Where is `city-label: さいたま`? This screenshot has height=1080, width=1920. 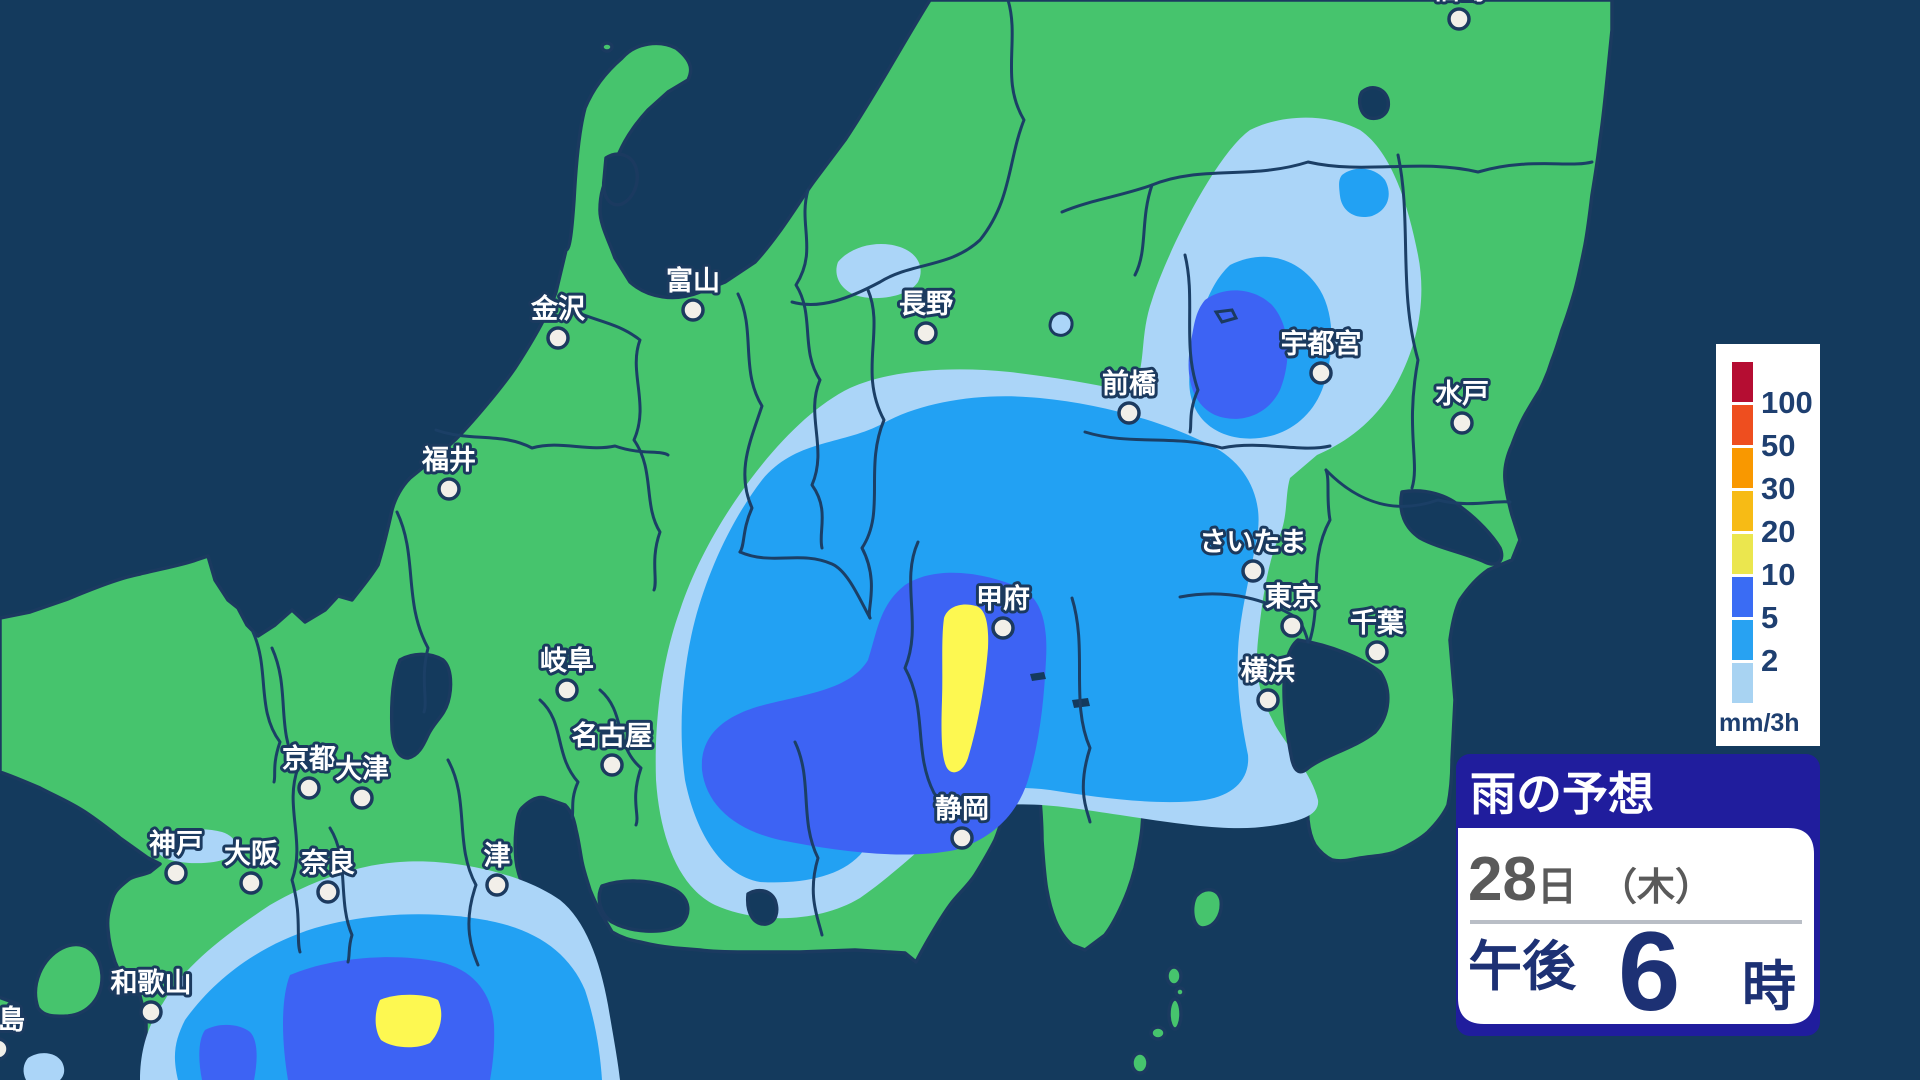
city-label: さいたま is located at coordinates (1252, 542).